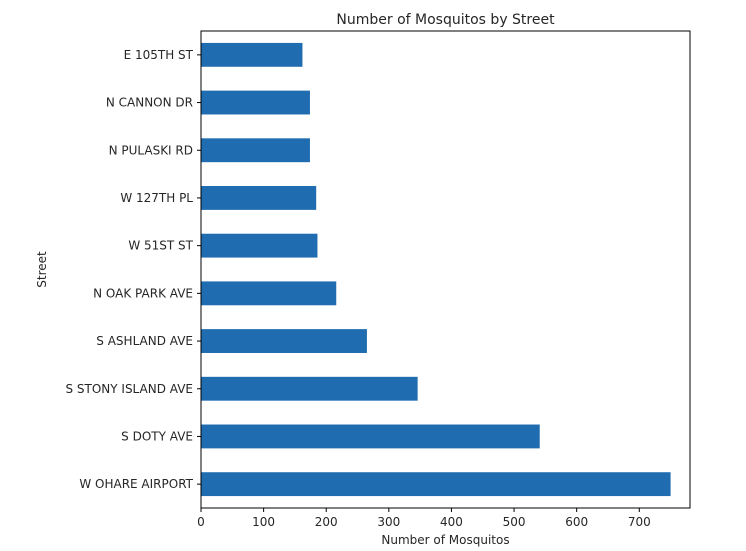 The image size is (746, 551). Describe the element at coordinates (136, 484) in the screenshot. I see `y-tick-label: W OHARE AIRPORT` at that location.